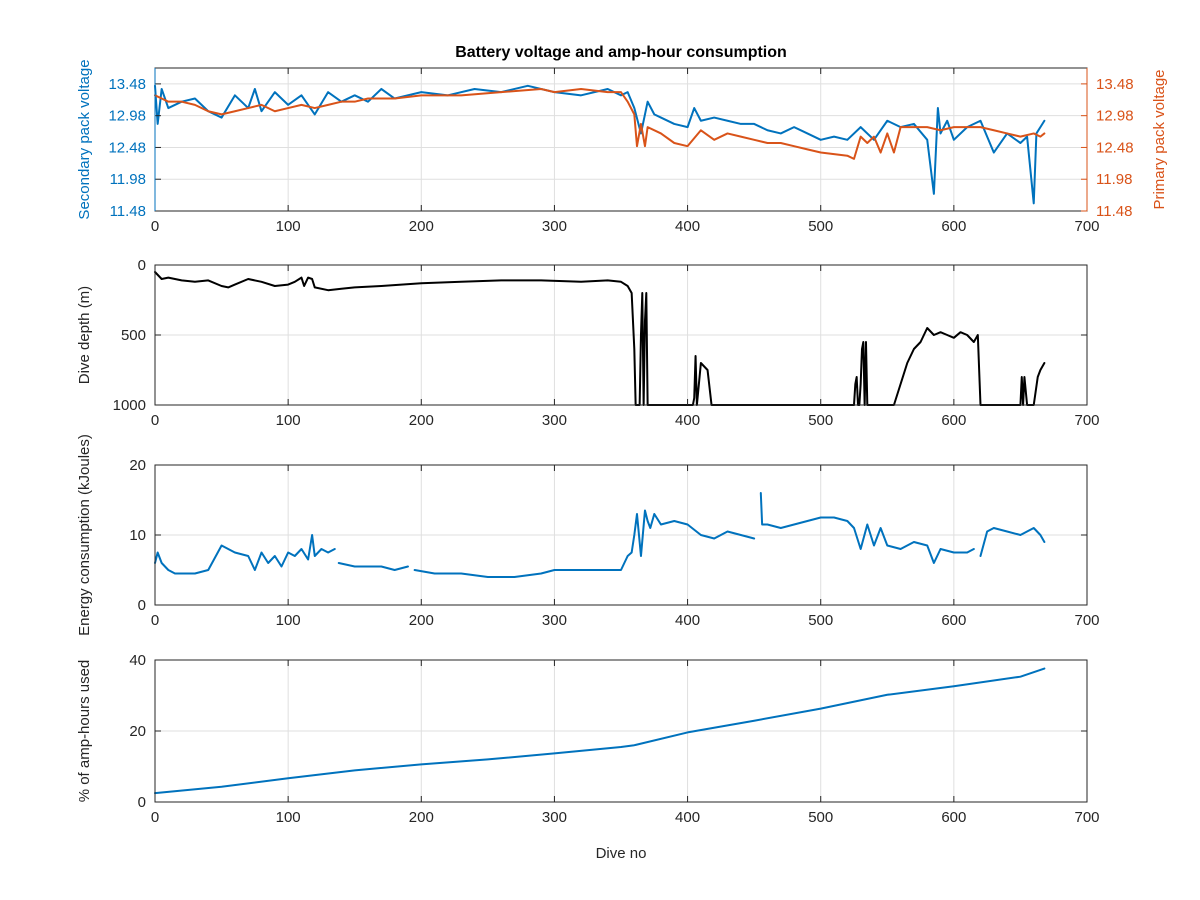 This screenshot has height=900, width=1200. I want to click on y-axis-label: Energy consumption (kJoules), so click(84, 535).